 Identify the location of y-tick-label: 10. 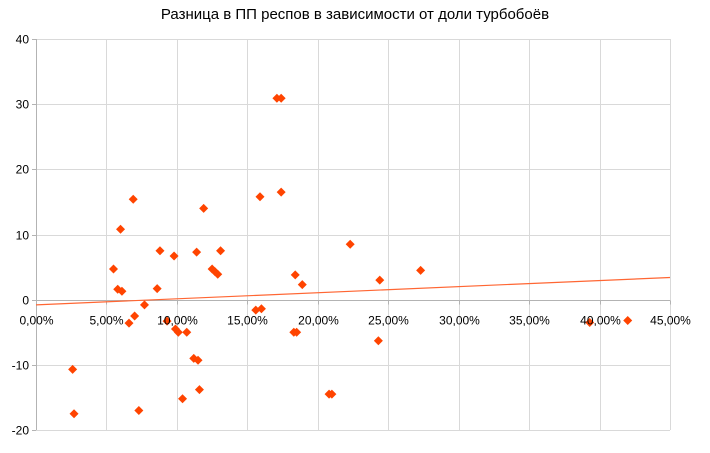
(23, 236).